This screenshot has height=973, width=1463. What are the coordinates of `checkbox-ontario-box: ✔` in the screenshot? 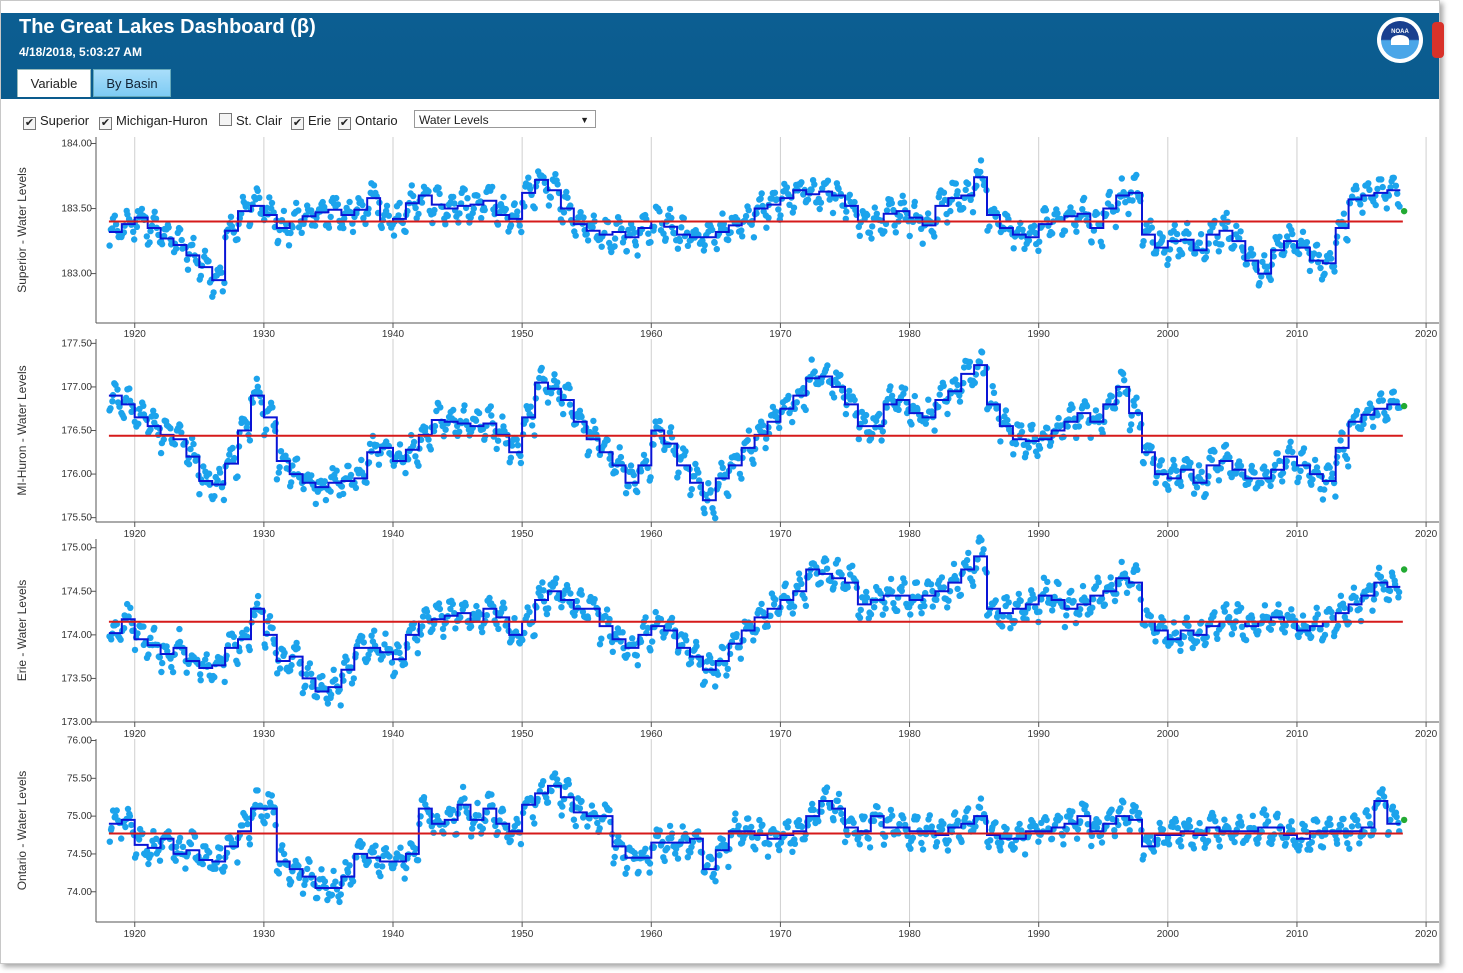 It's located at (344, 123).